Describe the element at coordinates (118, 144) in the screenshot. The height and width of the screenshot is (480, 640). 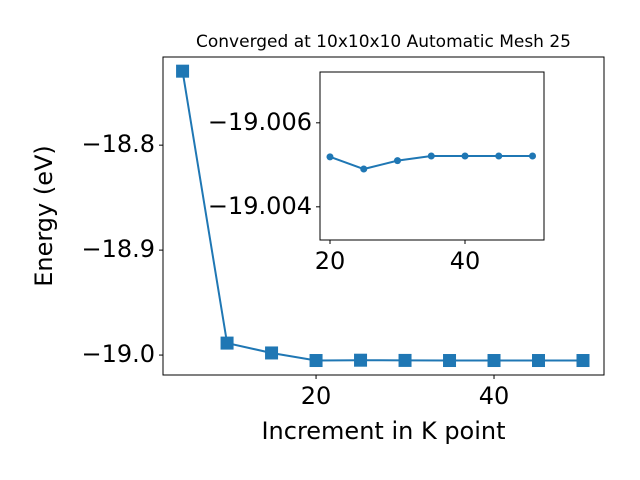
I see `y-tick-label: −18.8` at that location.